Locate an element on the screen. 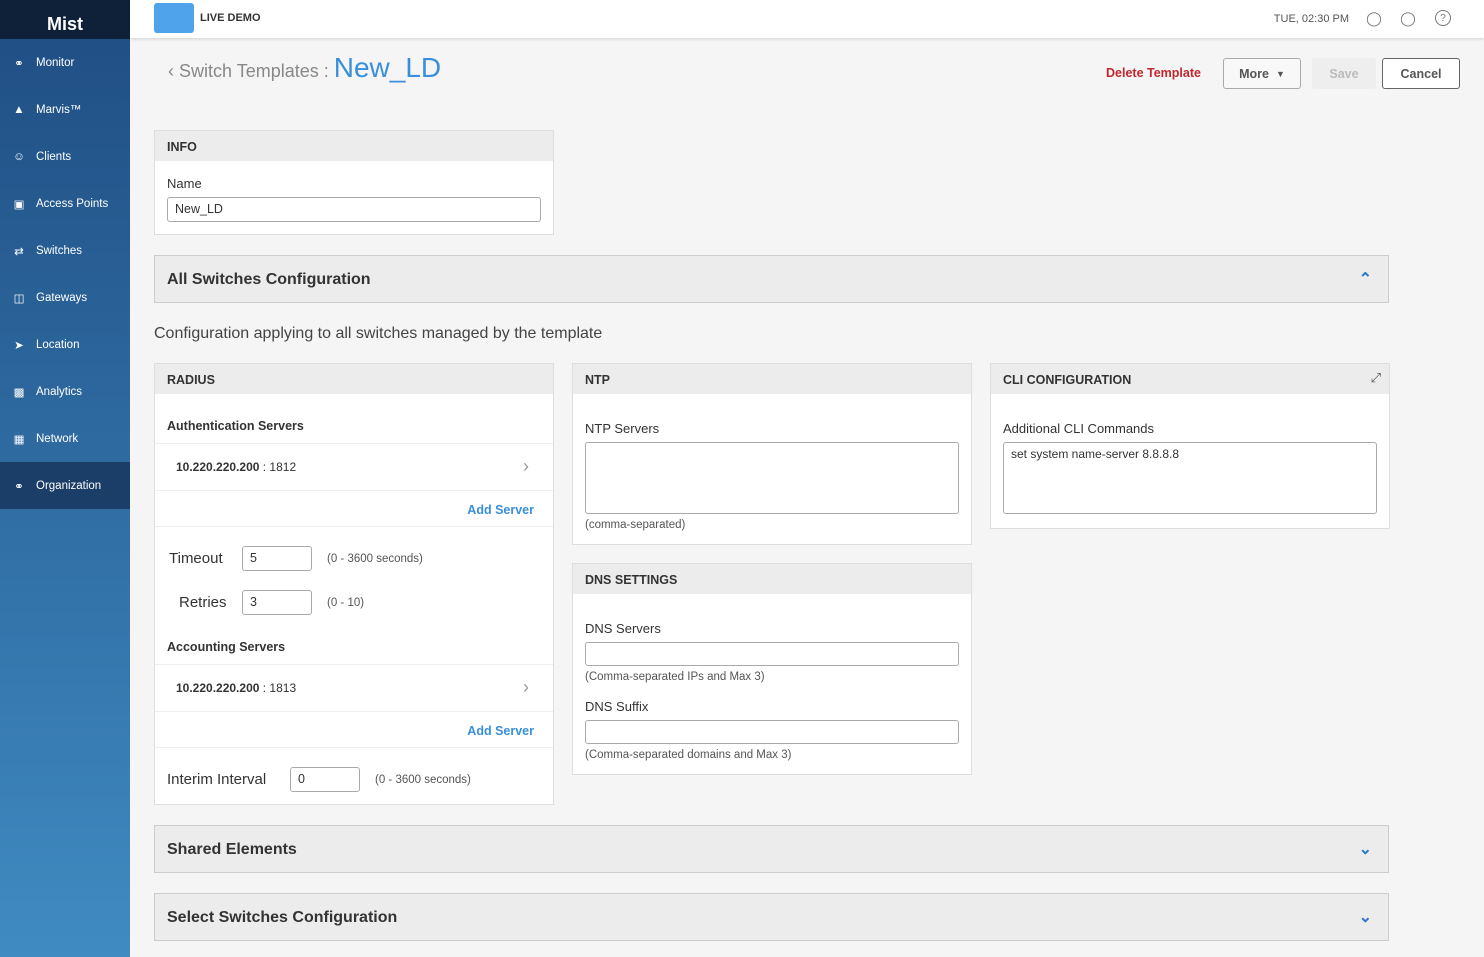 The width and height of the screenshot is (1484, 957). select-switches-section-header: Select Switches Configuration ⌄ is located at coordinates (771, 917).